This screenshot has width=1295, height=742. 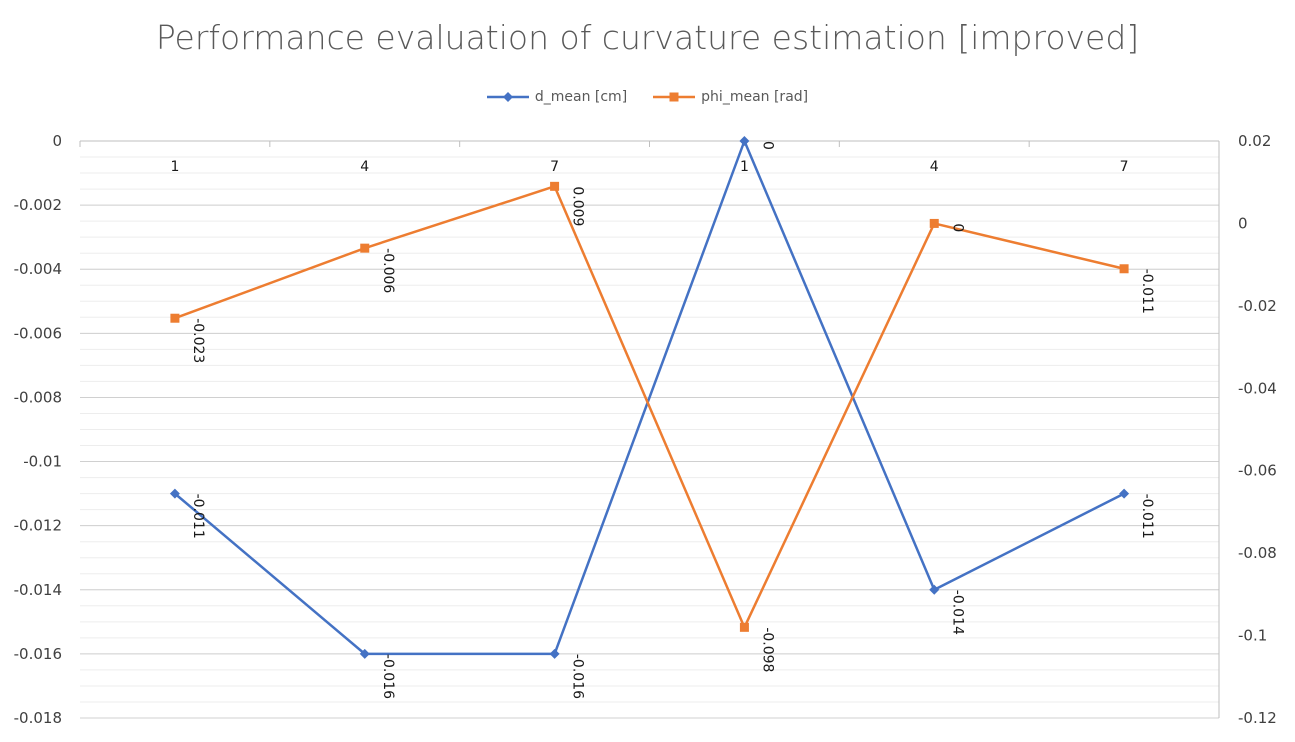 What do you see at coordinates (38, 397) in the screenshot?
I see `y-left-tick-label: -0.008` at bounding box center [38, 397].